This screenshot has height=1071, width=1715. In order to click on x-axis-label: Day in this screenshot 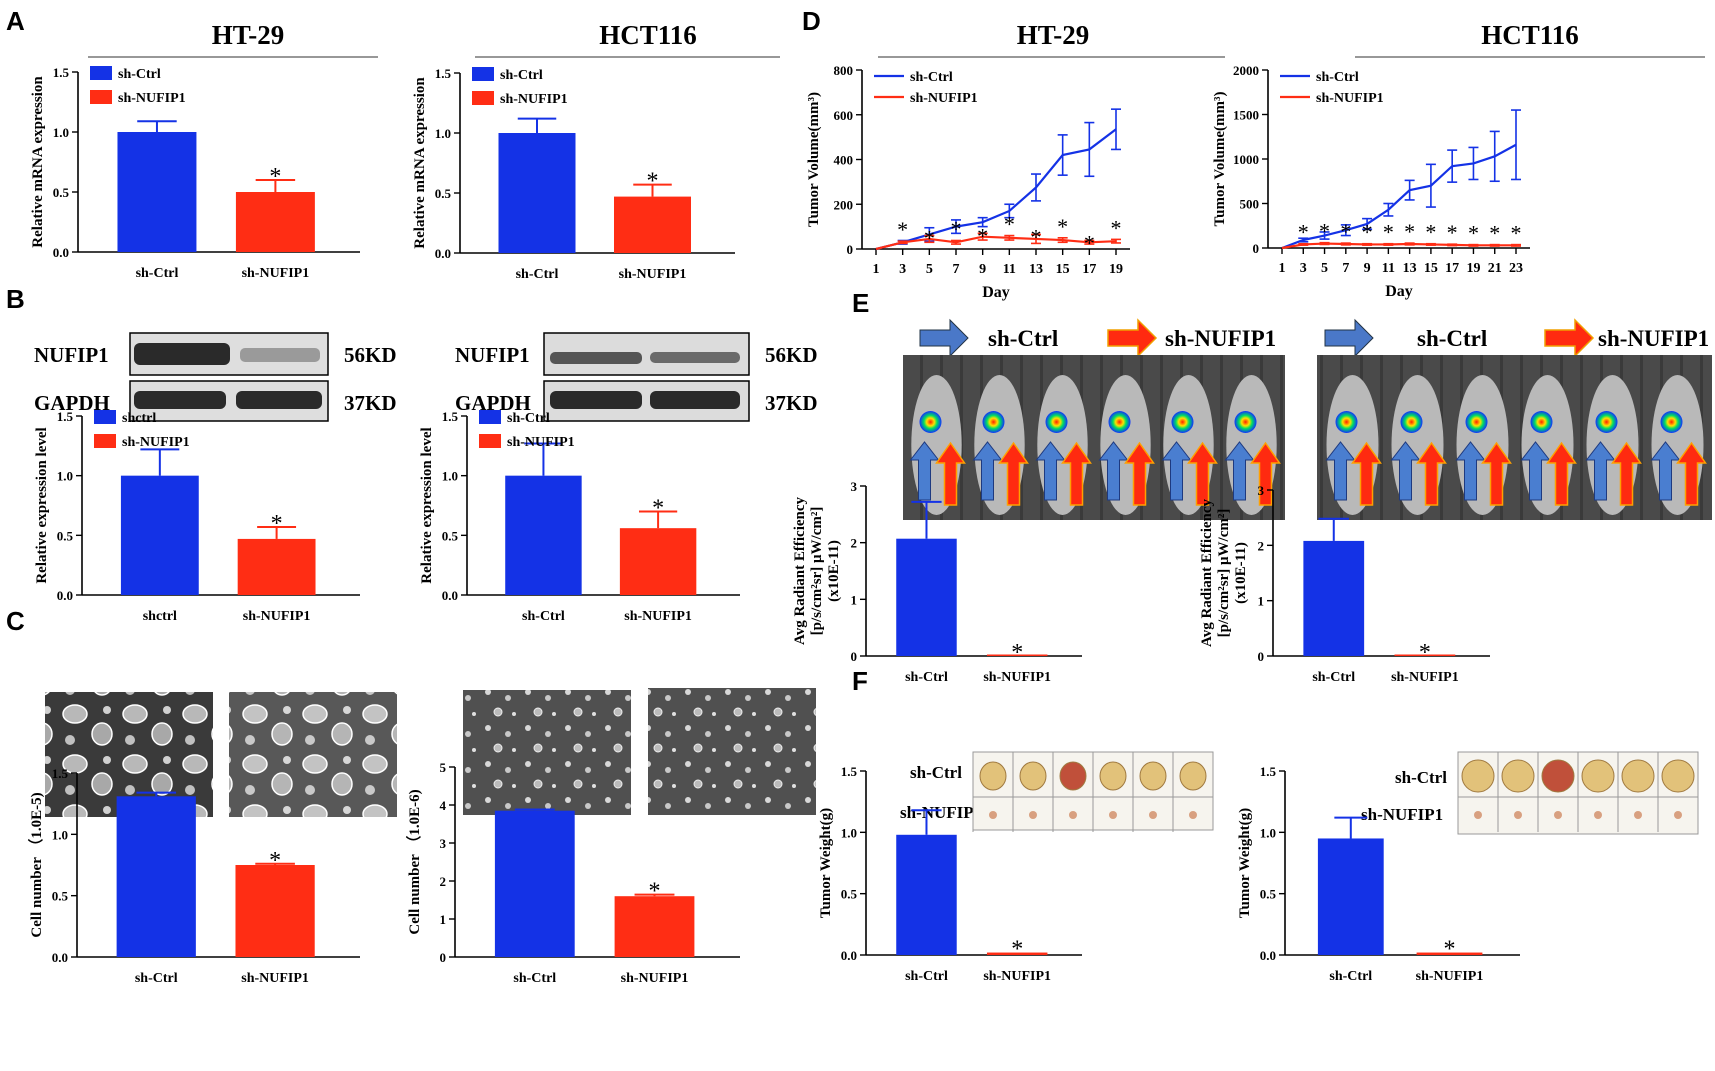, I will do `click(996, 292)`.